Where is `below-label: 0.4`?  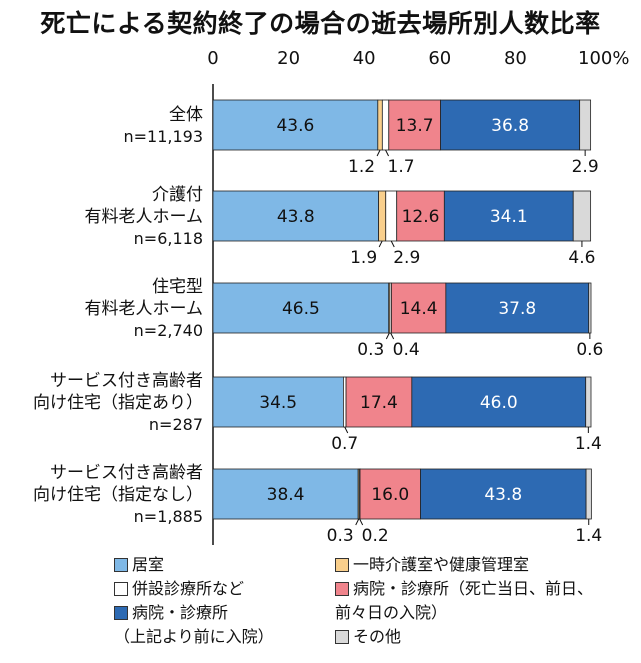 below-label: 0.4 is located at coordinates (406, 350).